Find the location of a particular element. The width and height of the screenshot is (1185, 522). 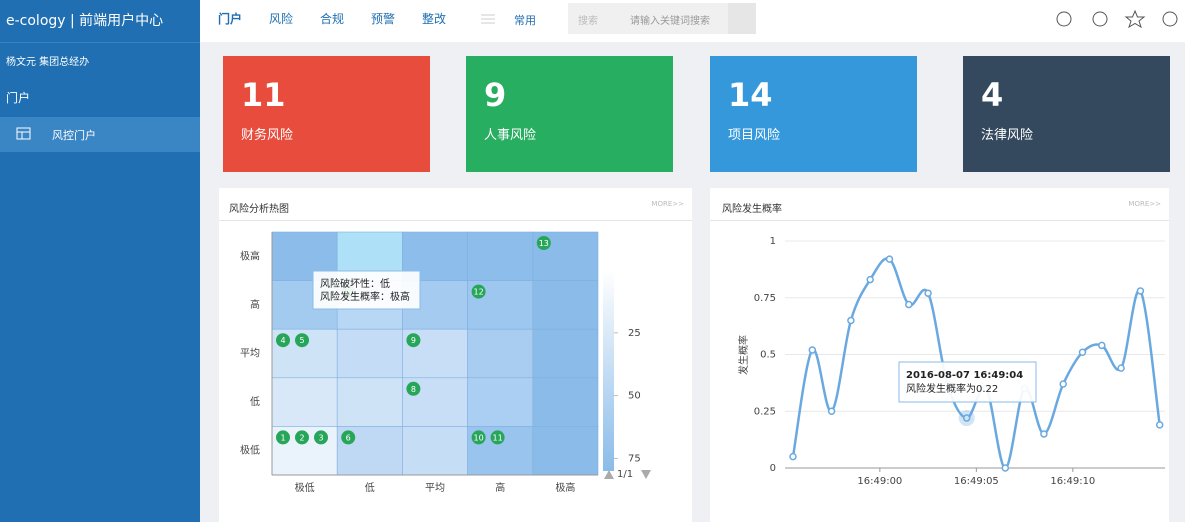

stat-value: 14 is located at coordinates (750, 95).